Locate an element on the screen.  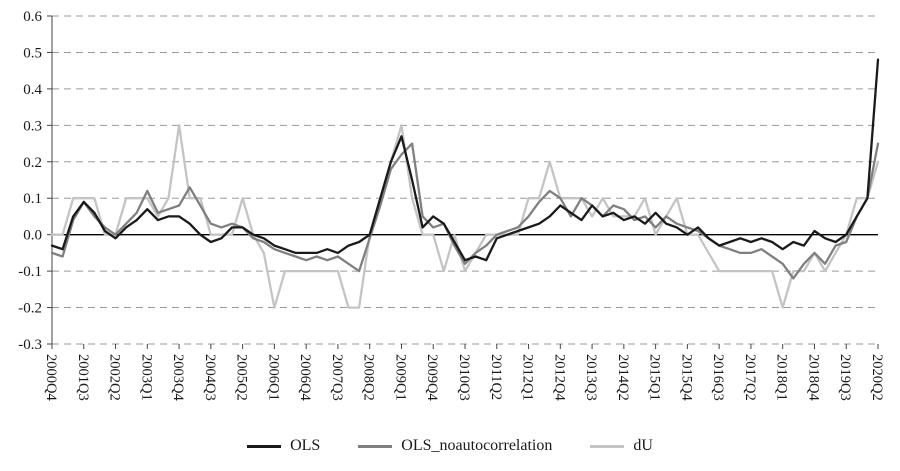
y-axis-label: -0.1 is located at coordinates (30, 272).